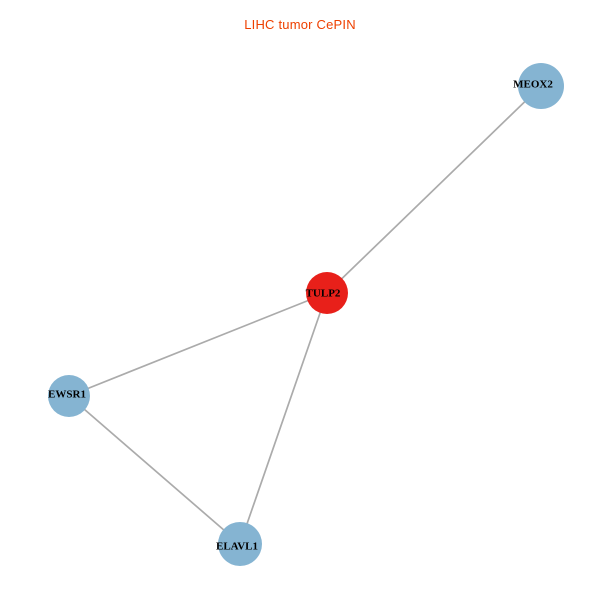  I want to click on node-label-tulp2: TULP2, so click(323, 294).